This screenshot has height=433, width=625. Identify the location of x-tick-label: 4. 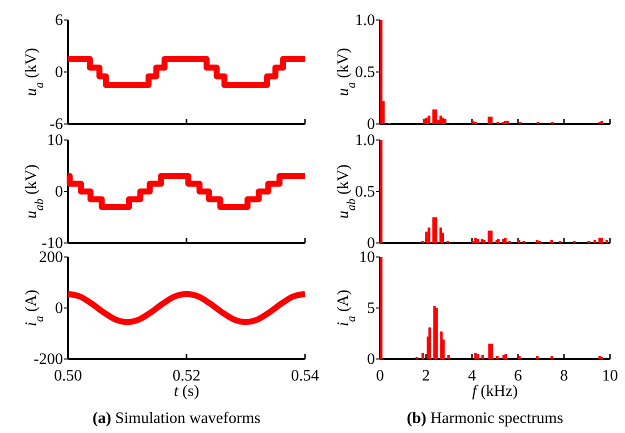
(472, 375).